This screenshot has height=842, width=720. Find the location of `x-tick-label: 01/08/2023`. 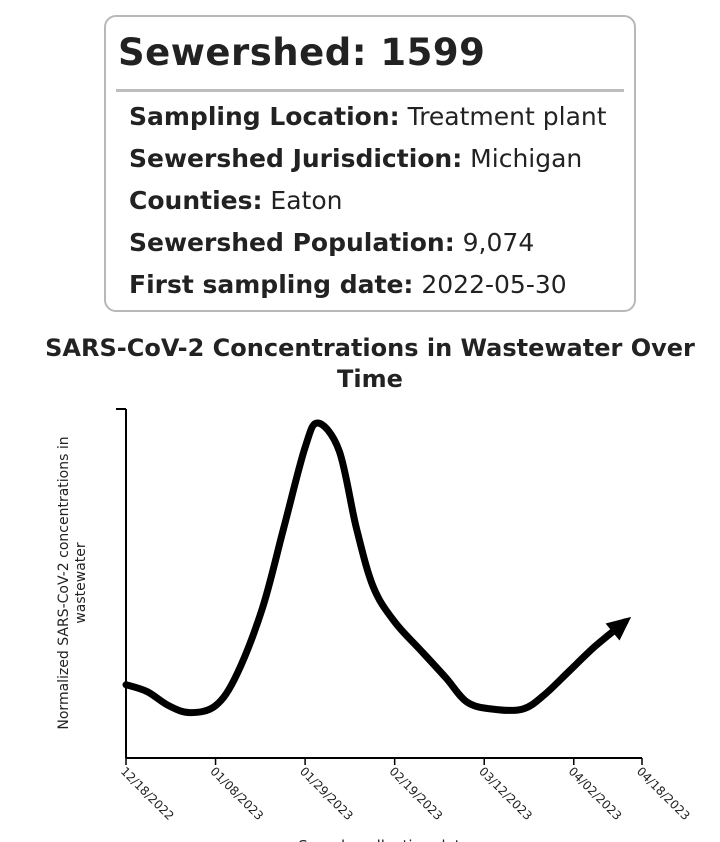

x-tick-label: 01/08/2023 is located at coordinates (236, 793).